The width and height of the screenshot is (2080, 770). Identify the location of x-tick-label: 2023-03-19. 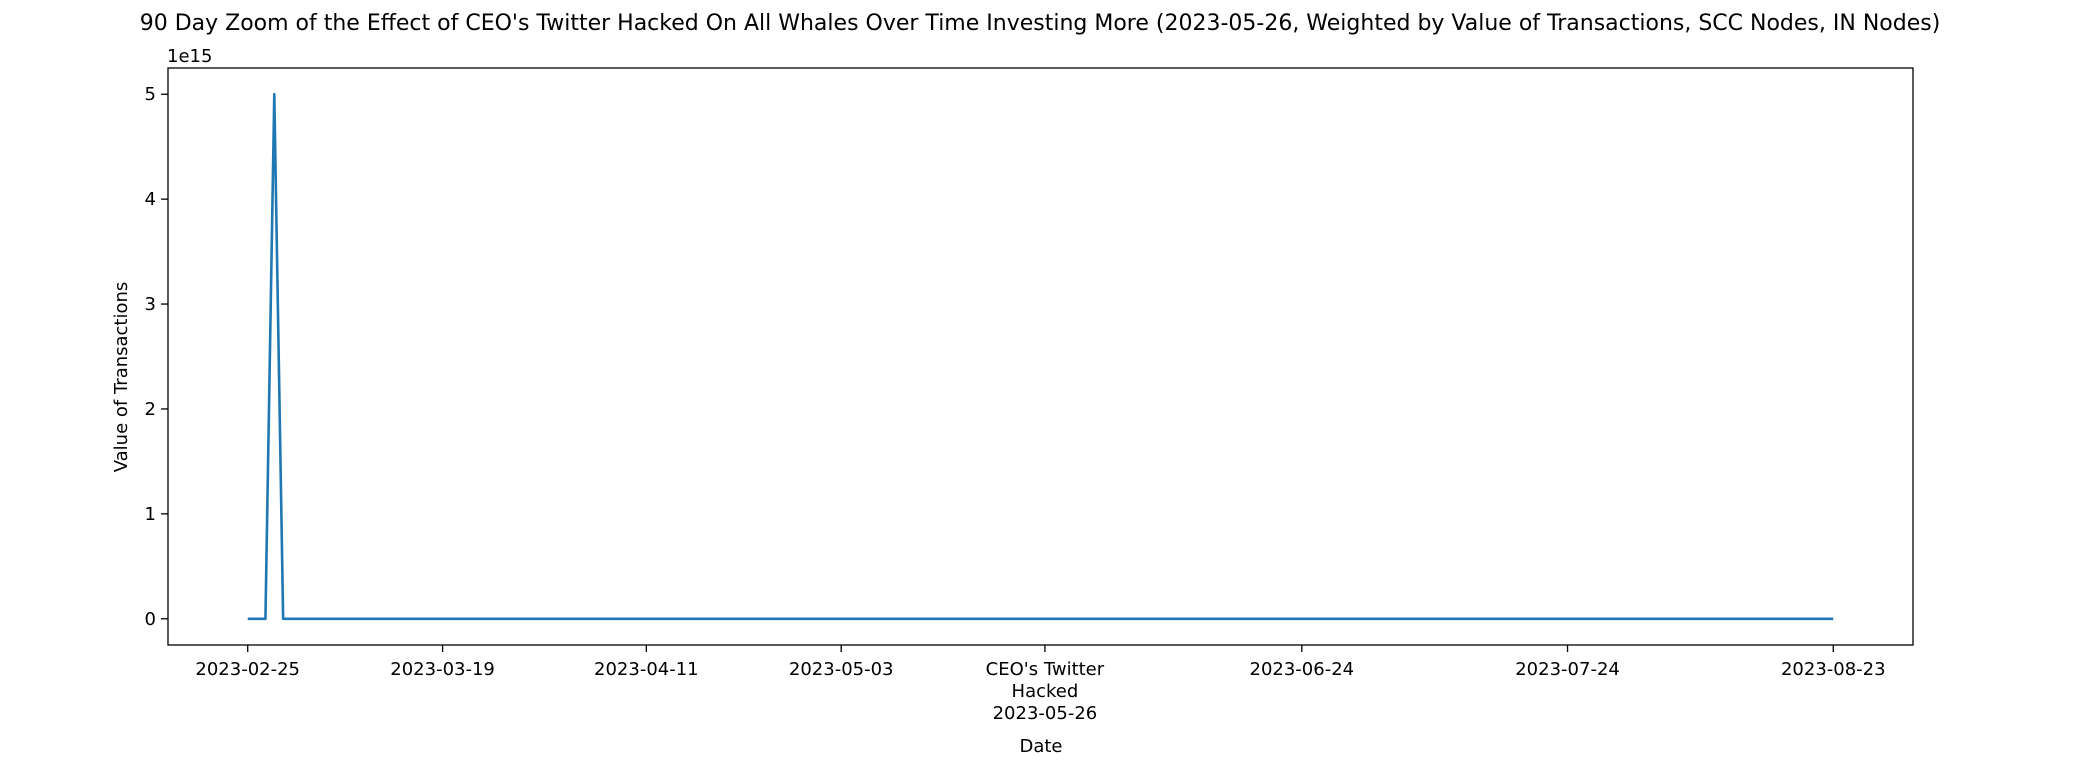
(442, 669).